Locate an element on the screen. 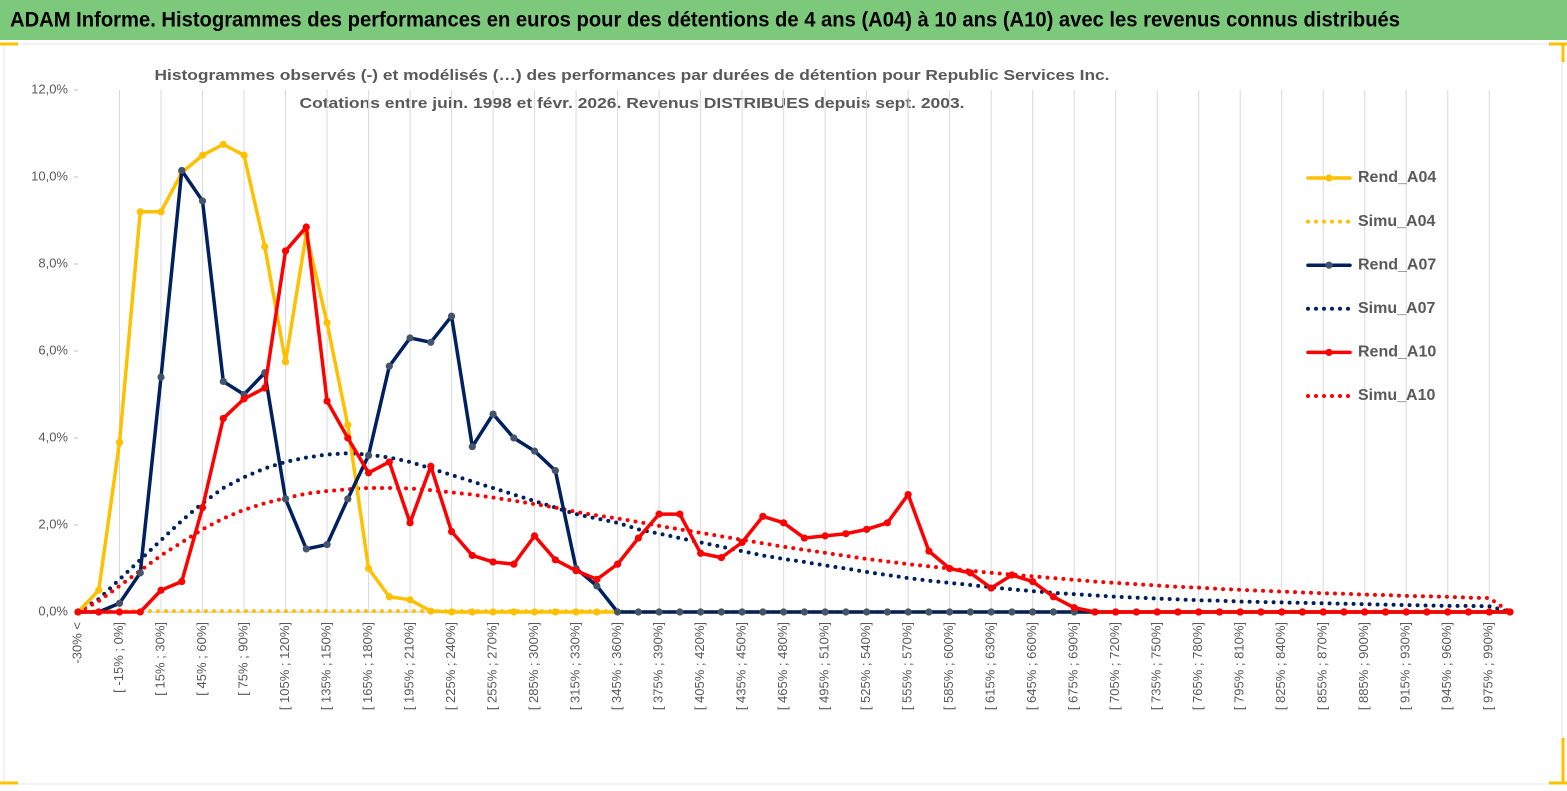 Image resolution: width=1567 pixels, height=791 pixels. x-tick-label: [ 165% ; 180%] is located at coordinates (367, 666).